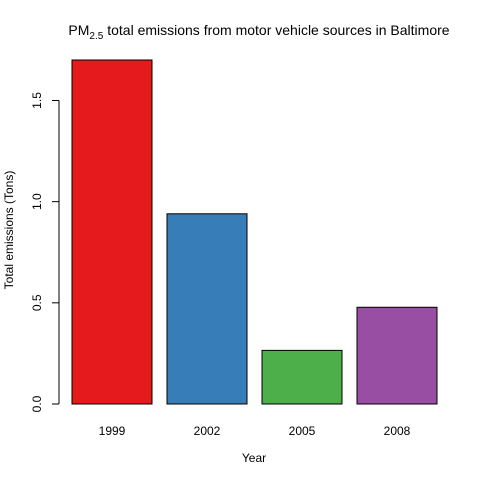  I want to click on x-axis-label: Year, so click(254, 458).